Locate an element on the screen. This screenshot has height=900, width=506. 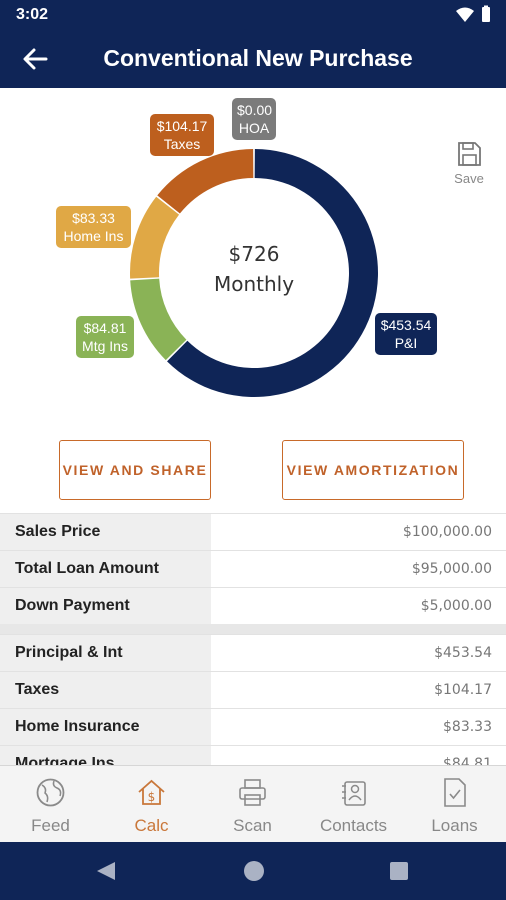
slice-label-hoa-amount: $0.00 is located at coordinates (255, 110).